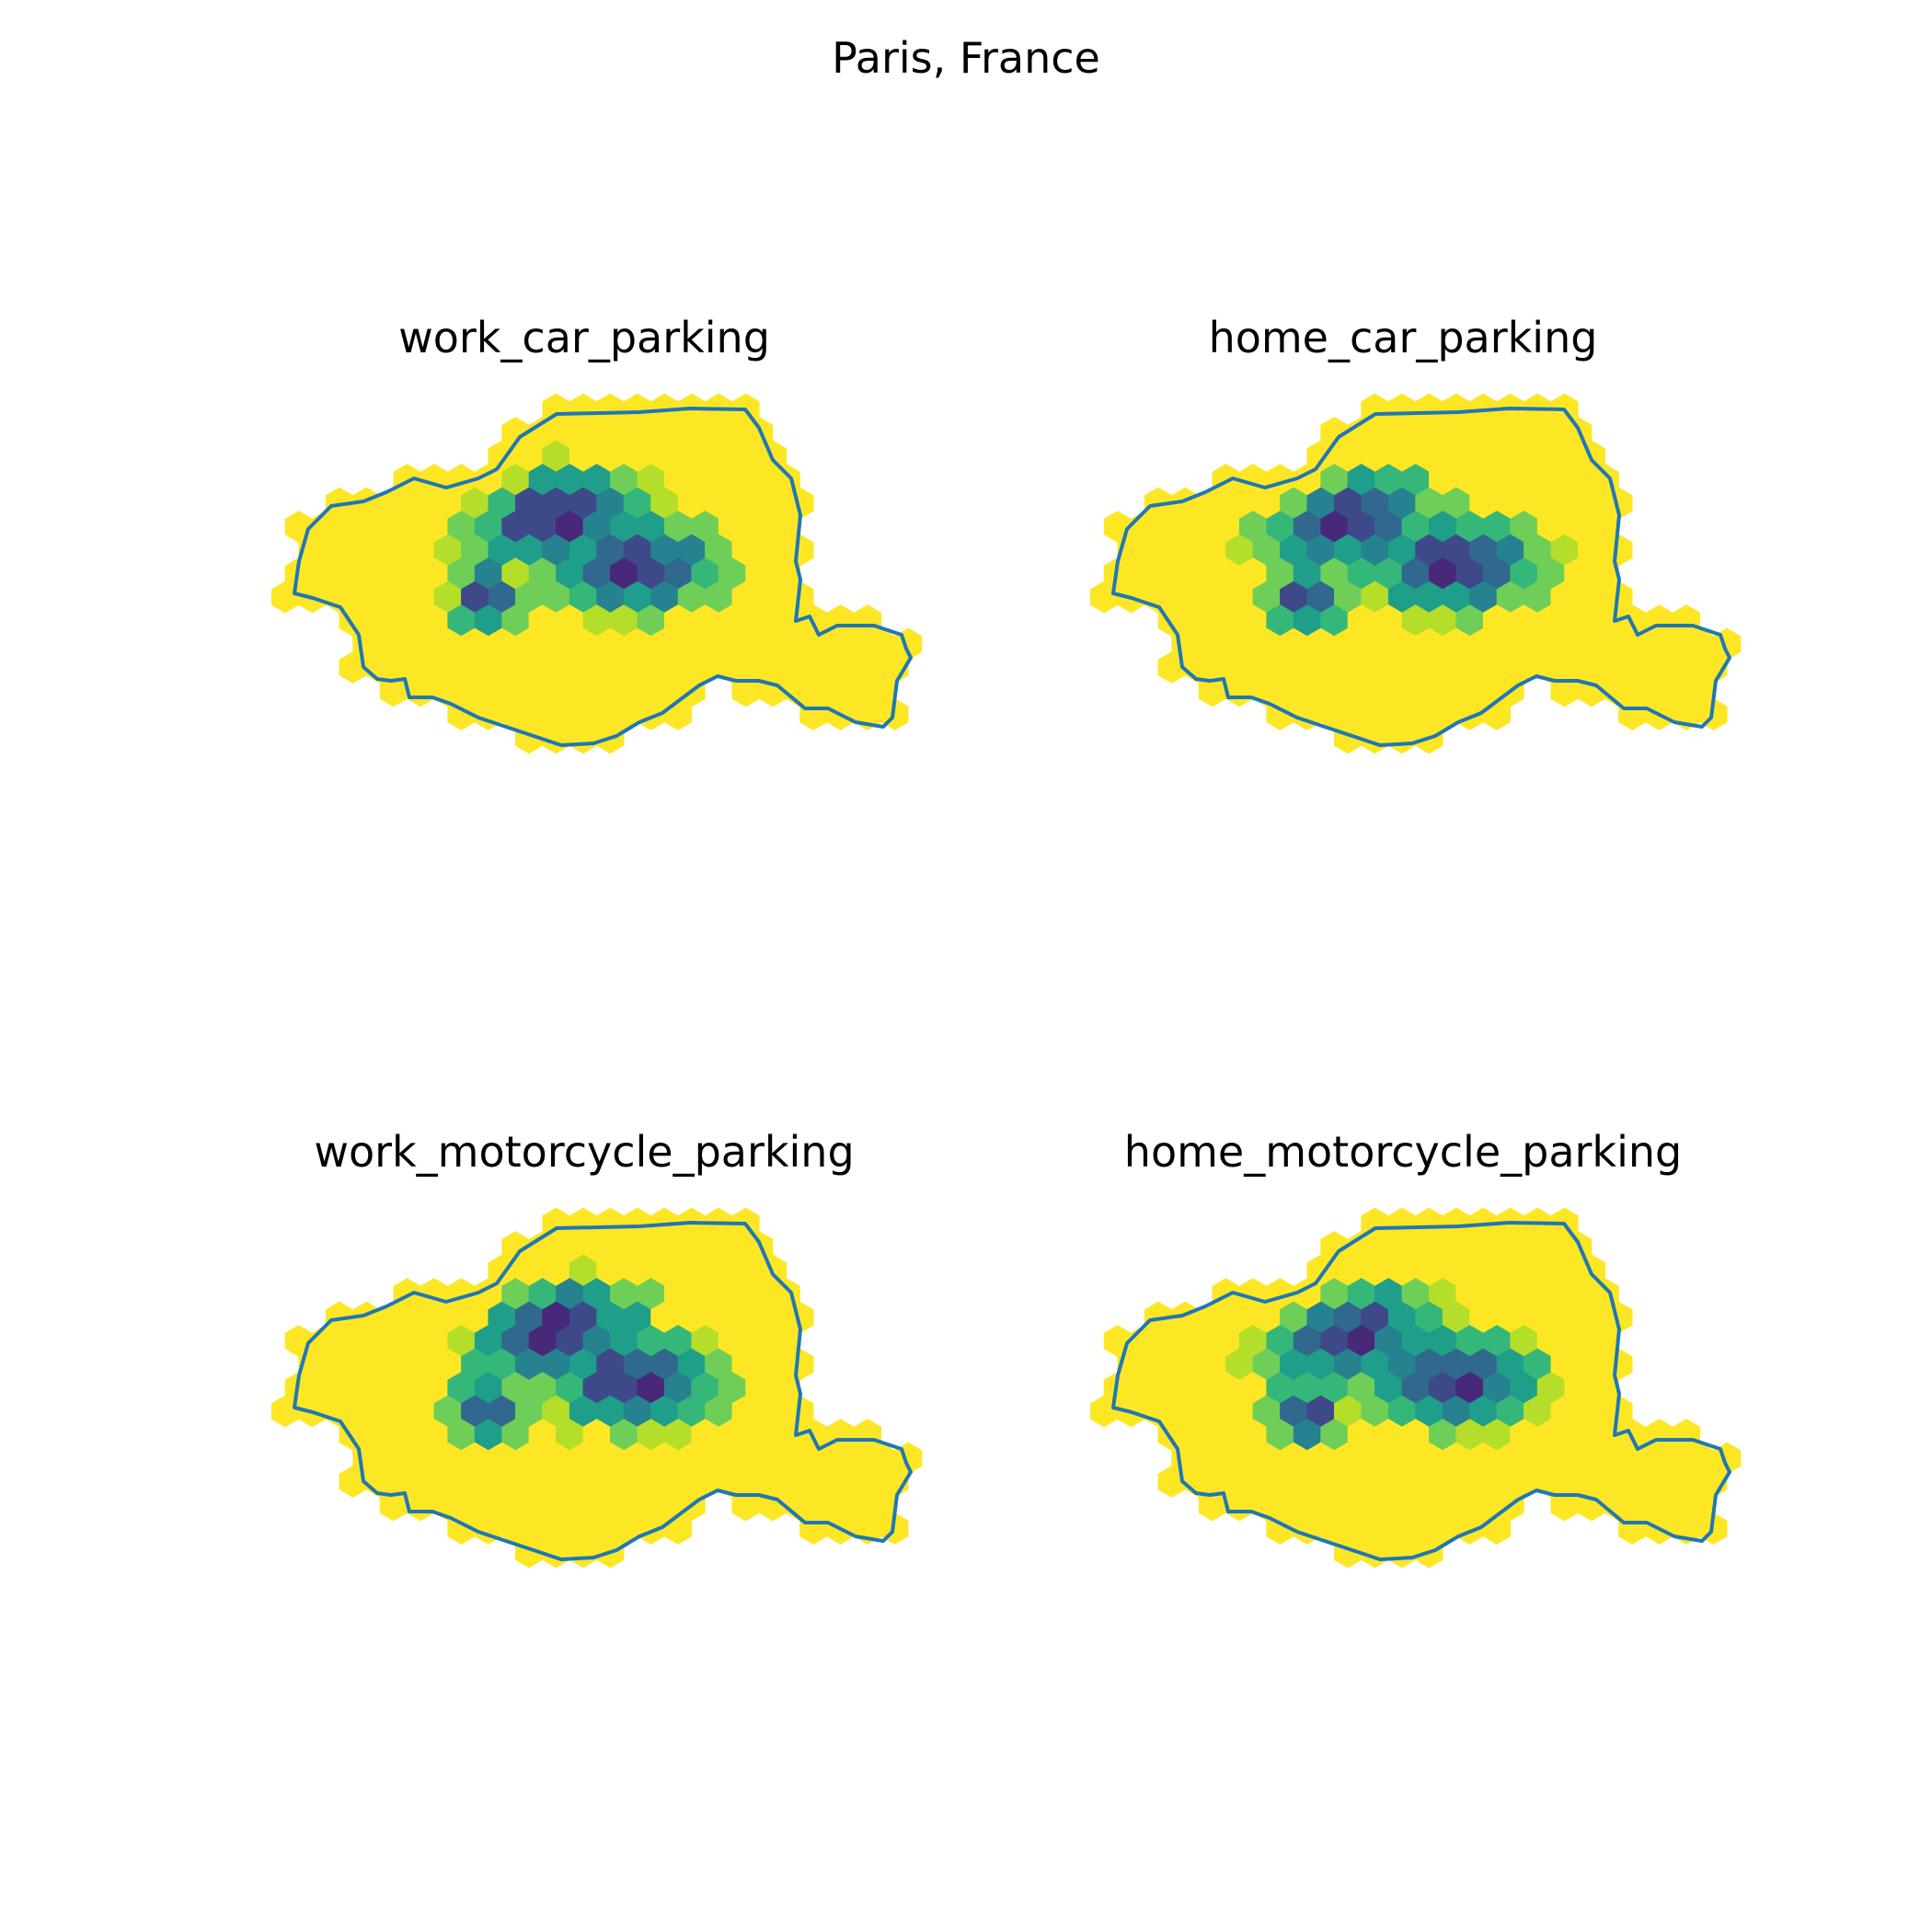  What do you see at coordinates (966, 58) in the screenshot?
I see `figure-suptitle: Paris, France` at bounding box center [966, 58].